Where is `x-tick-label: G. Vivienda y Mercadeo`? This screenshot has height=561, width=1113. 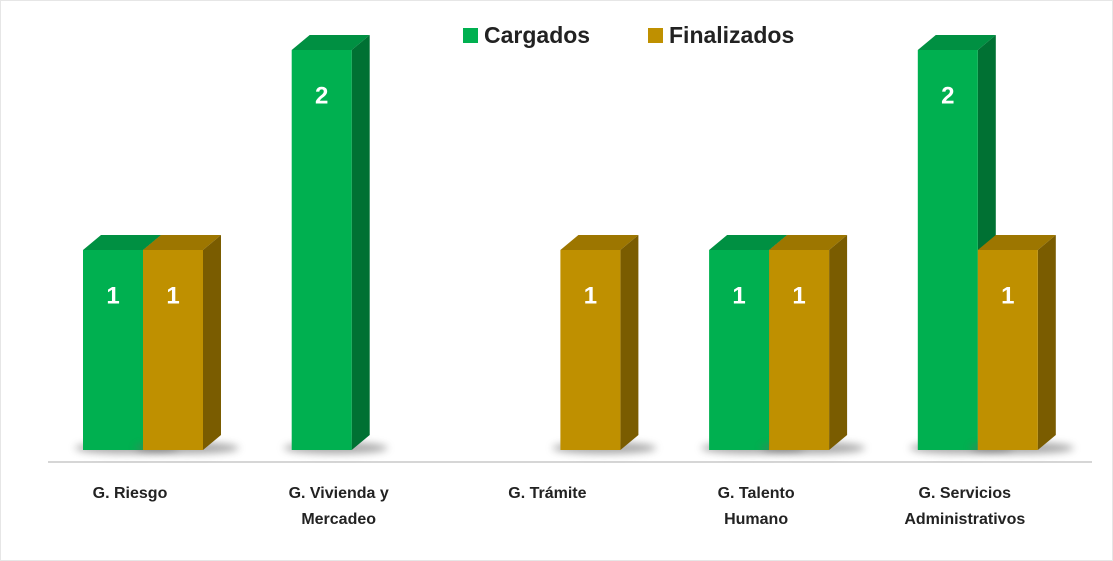 x-tick-label: G. Vivienda y Mercadeo is located at coordinates (338, 506).